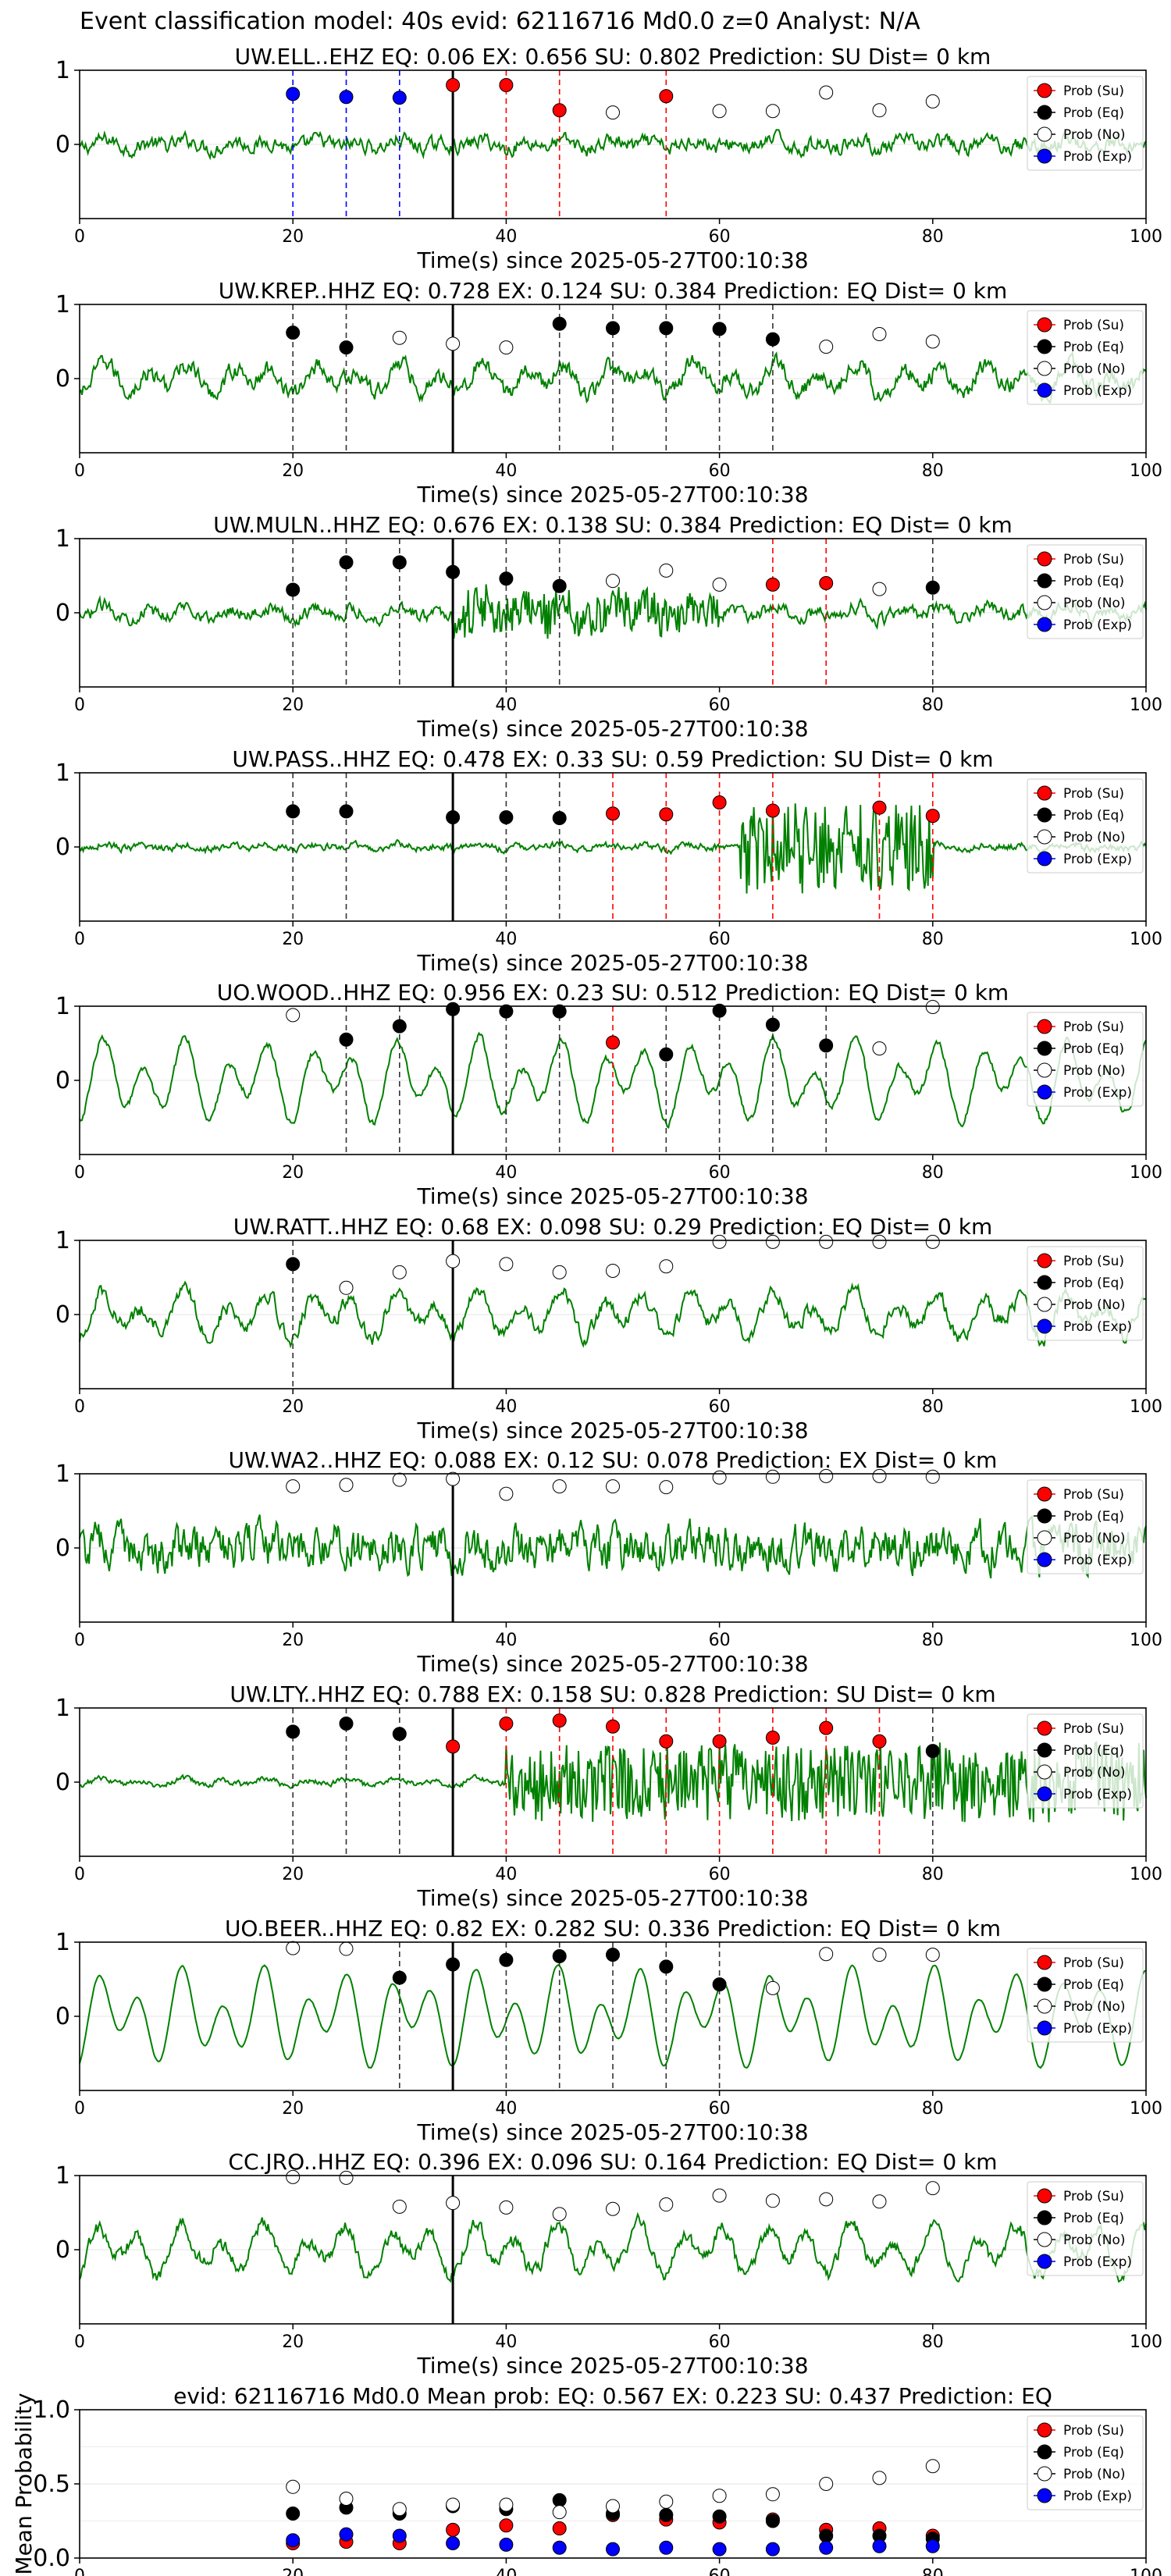 The height and width of the screenshot is (2576, 1171). Describe the element at coordinates (613, 145) in the screenshot. I see `waveform-trace` at that location.